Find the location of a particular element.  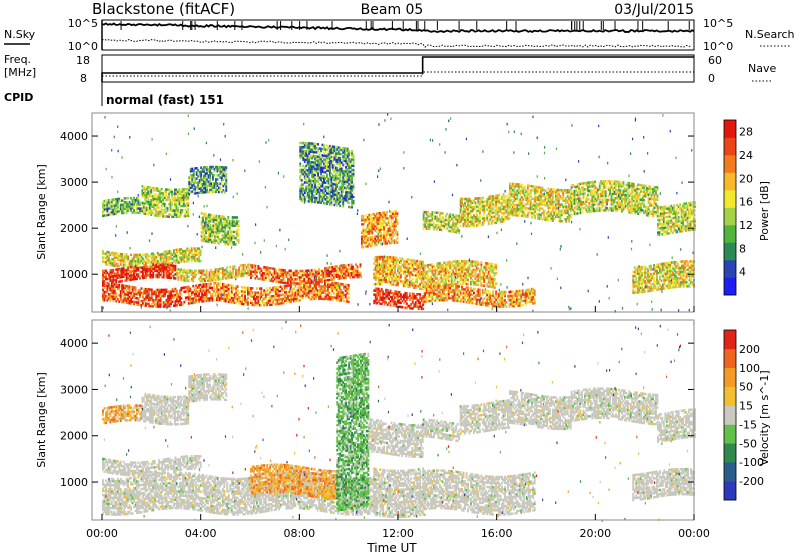

freq-tick-bottom: 8 is located at coordinates (83, 78).